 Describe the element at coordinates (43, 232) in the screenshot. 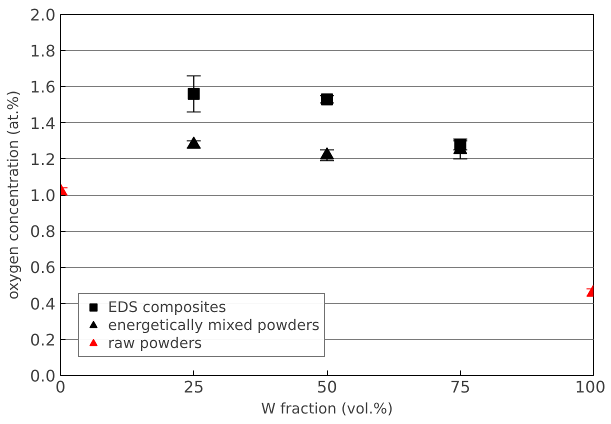

I see `y-tick-label: 0.8` at that location.